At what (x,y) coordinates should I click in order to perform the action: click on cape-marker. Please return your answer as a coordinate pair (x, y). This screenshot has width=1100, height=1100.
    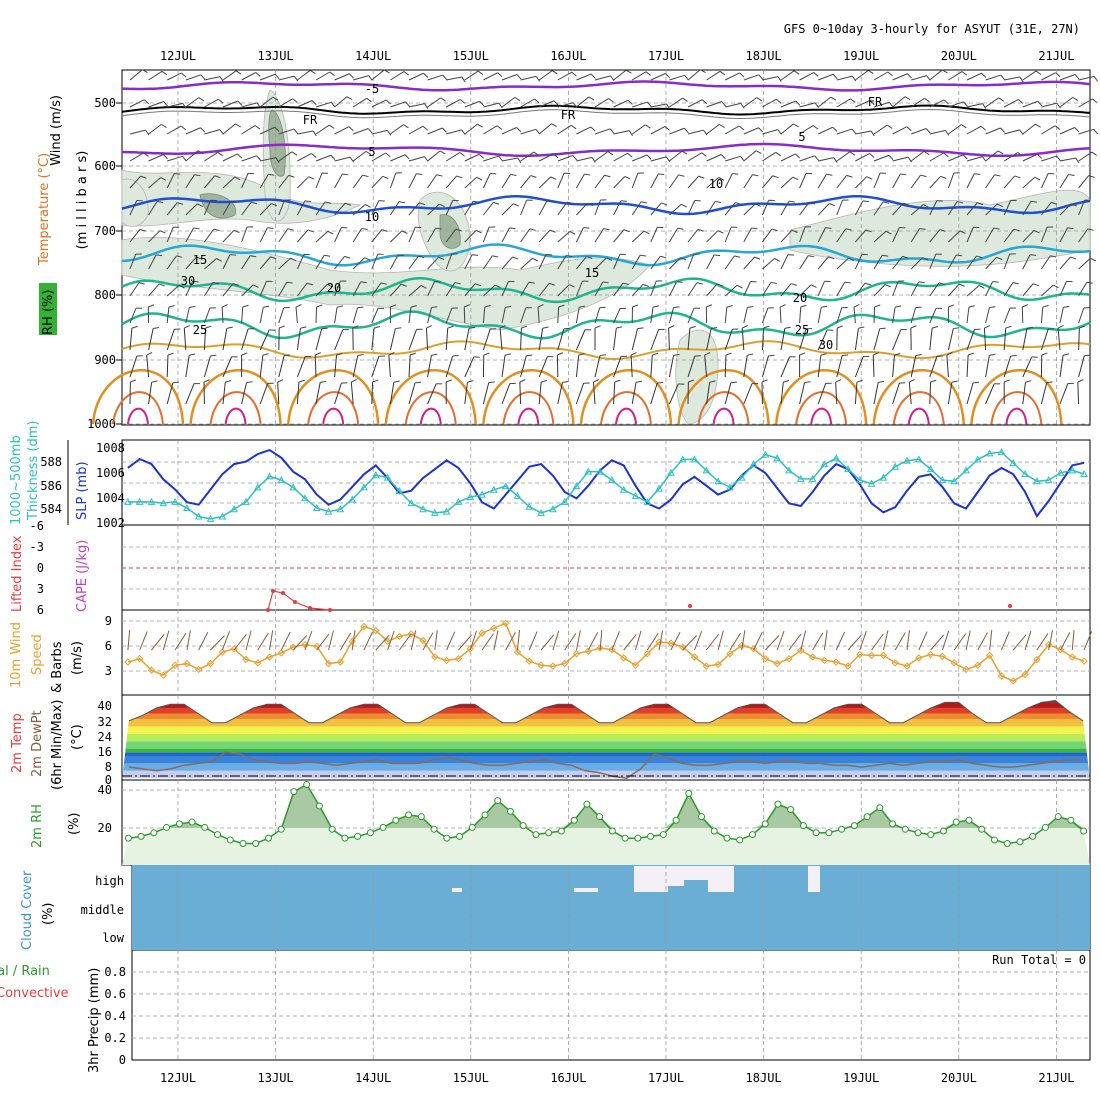
    Looking at the image, I should click on (1010, 606).